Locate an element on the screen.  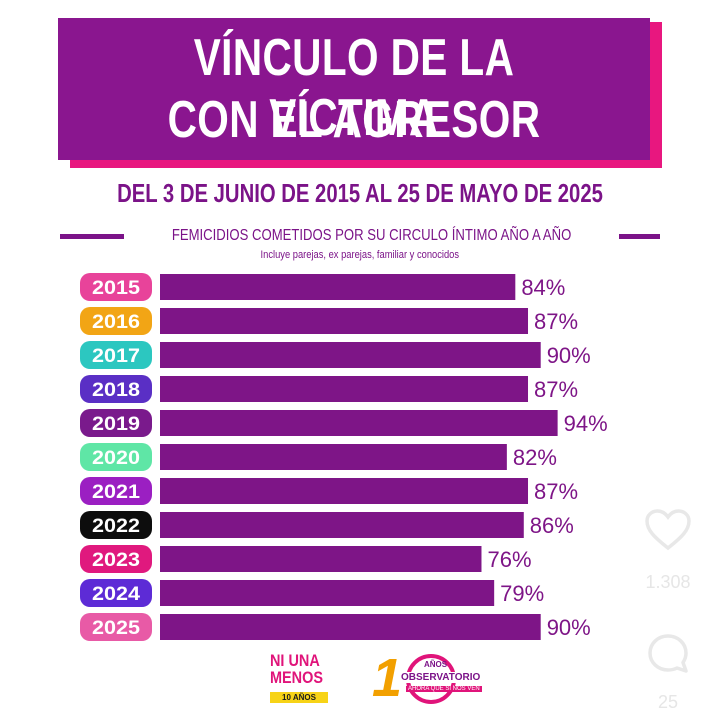
year-pill-2021 is located at coordinates (116, 491).